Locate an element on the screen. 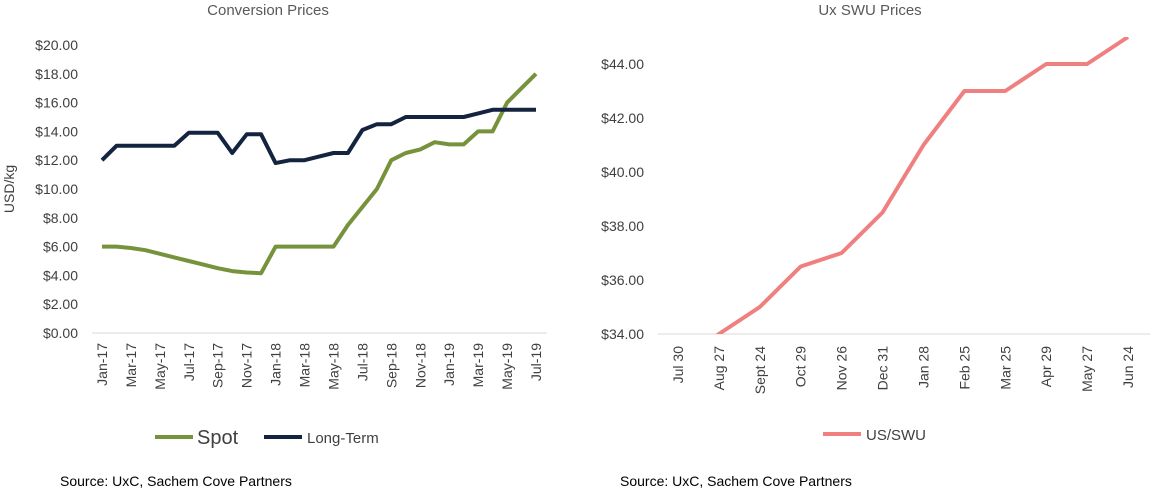  left-x-tick-label: May-18 is located at coordinates (333, 366).